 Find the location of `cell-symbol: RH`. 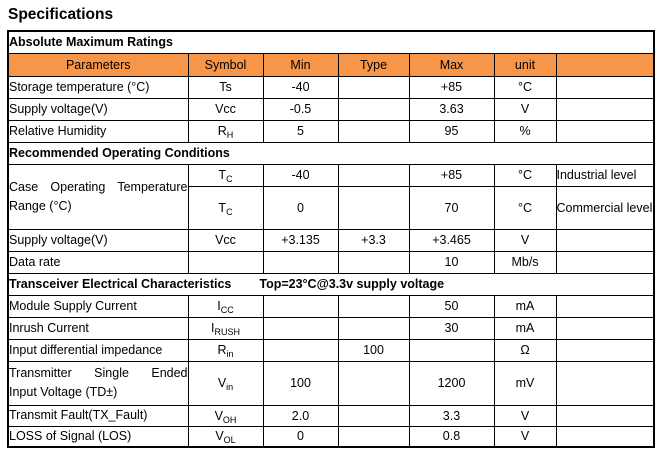

cell-symbol: RH is located at coordinates (225, 131).